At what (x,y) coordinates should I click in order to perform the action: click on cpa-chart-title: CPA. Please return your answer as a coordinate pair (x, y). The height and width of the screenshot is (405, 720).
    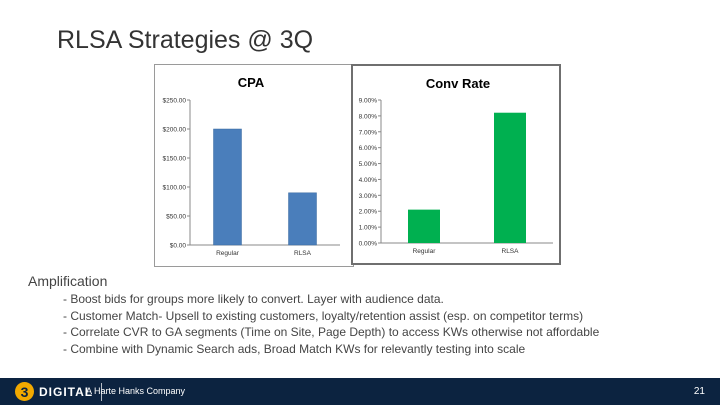
    Looking at the image, I should click on (251, 82).